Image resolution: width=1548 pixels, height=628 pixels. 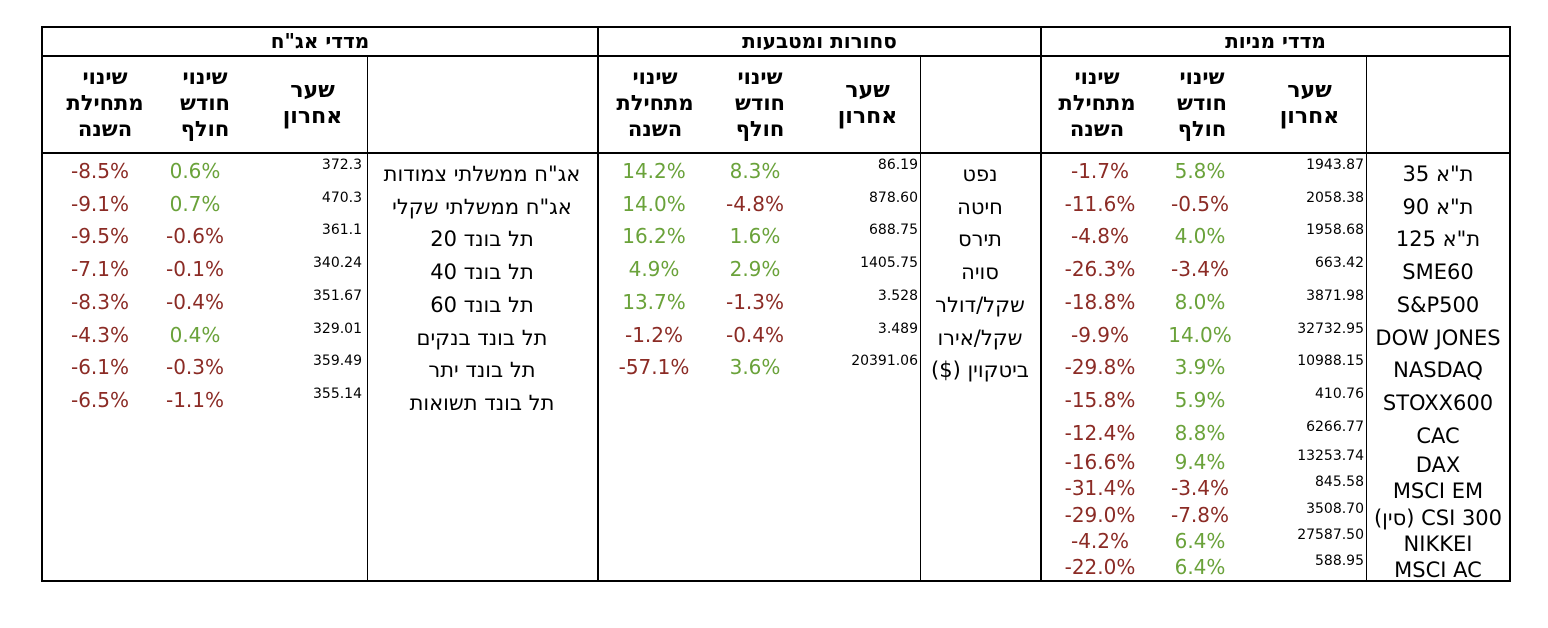 What do you see at coordinates (1438, 239) in the screenshot?
I see `index-name-cell: ת"א 125` at bounding box center [1438, 239].